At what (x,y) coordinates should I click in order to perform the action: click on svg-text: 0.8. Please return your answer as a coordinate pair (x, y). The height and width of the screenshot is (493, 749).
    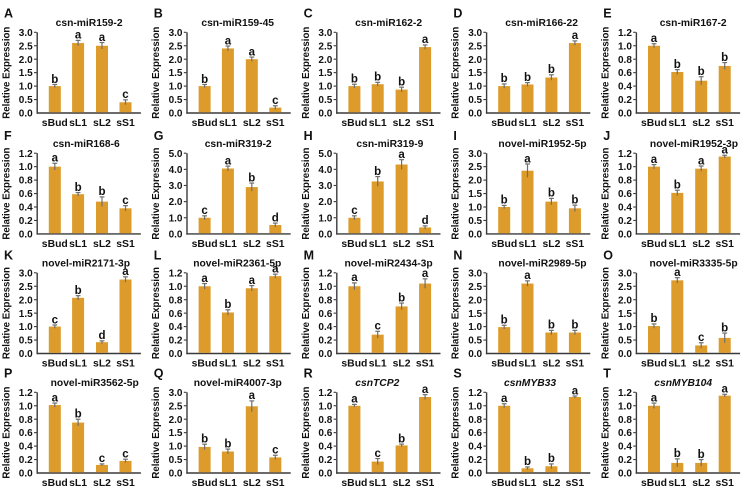
    Looking at the image, I should click on (625, 420).